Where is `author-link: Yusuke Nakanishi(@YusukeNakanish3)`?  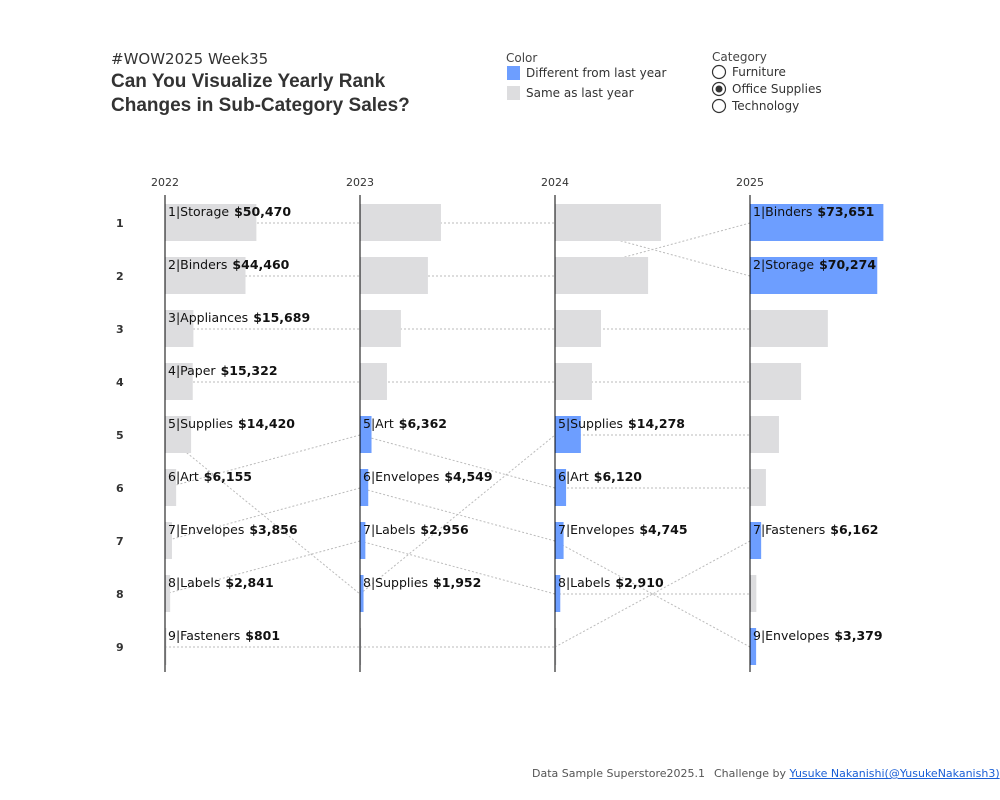 author-link: Yusuke Nakanishi(@YusukeNakanish3) is located at coordinates (894, 773).